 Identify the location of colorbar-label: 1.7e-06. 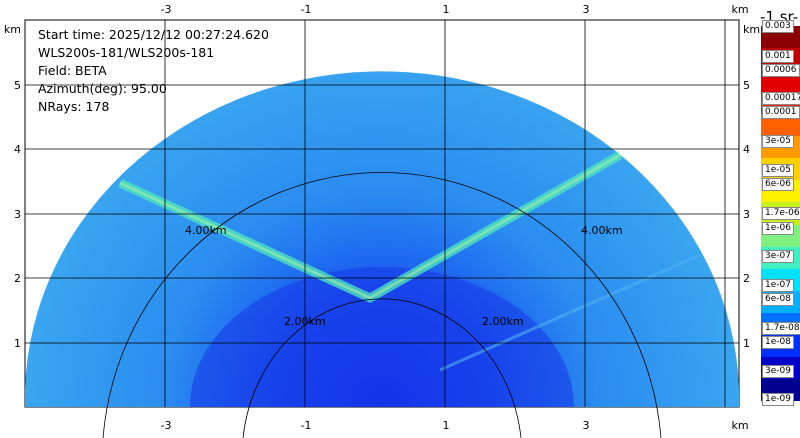
(781, 213).